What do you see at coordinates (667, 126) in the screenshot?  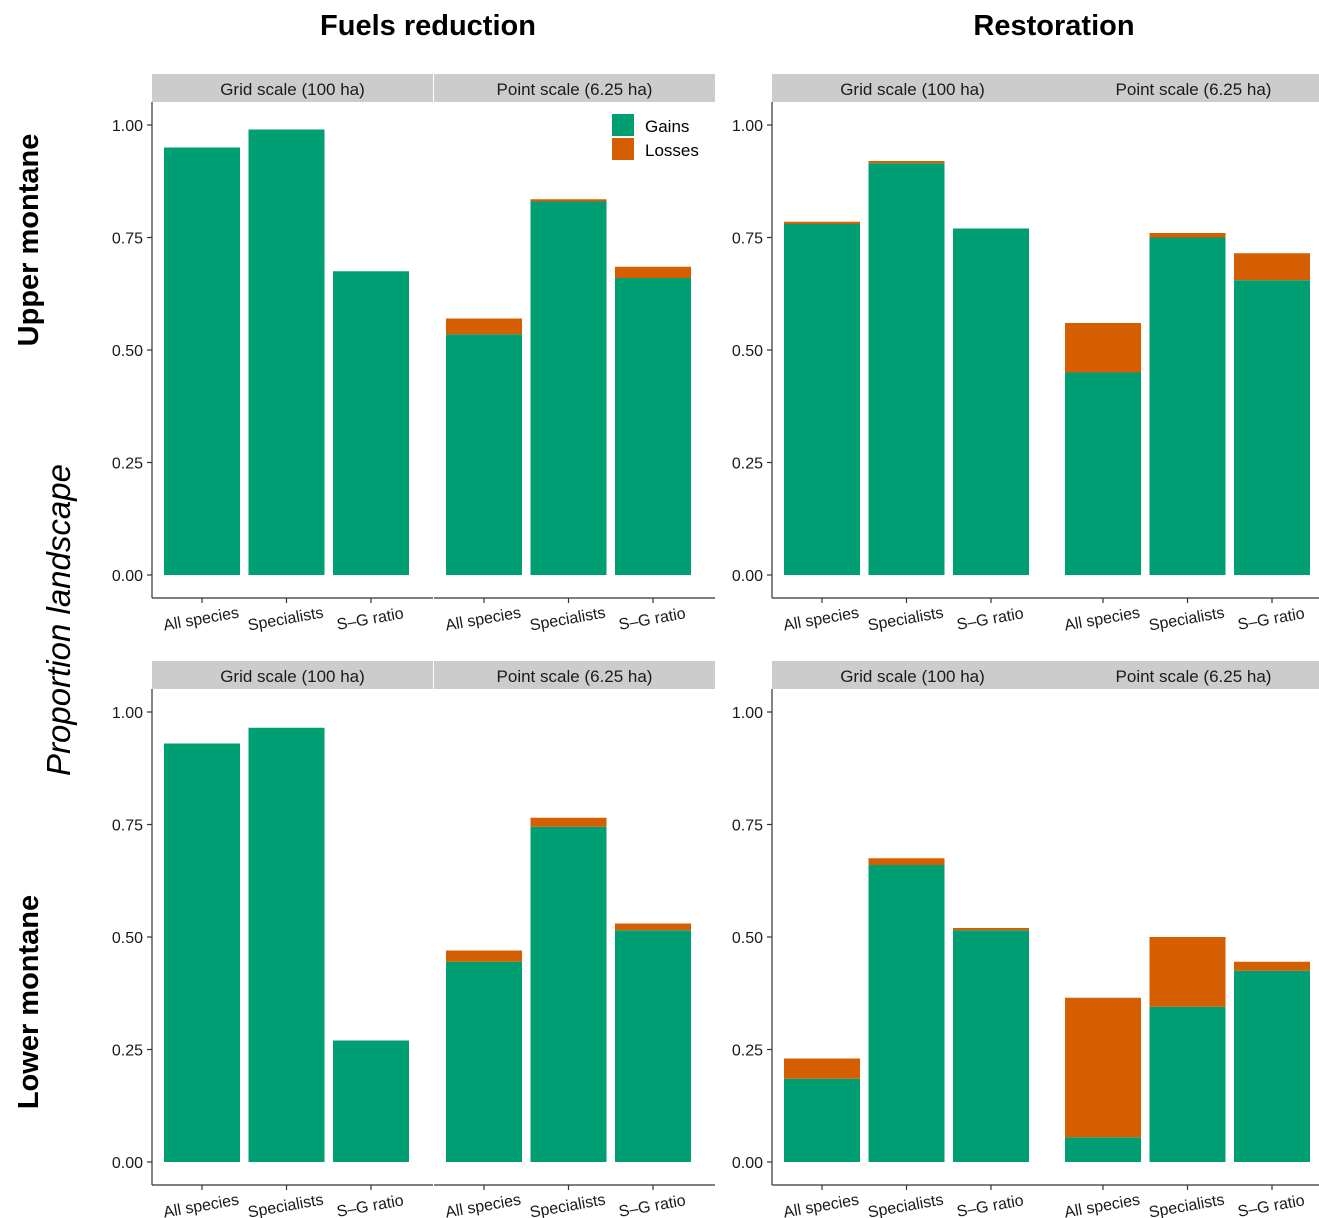 I see `legend-label-gains: Gains` at bounding box center [667, 126].